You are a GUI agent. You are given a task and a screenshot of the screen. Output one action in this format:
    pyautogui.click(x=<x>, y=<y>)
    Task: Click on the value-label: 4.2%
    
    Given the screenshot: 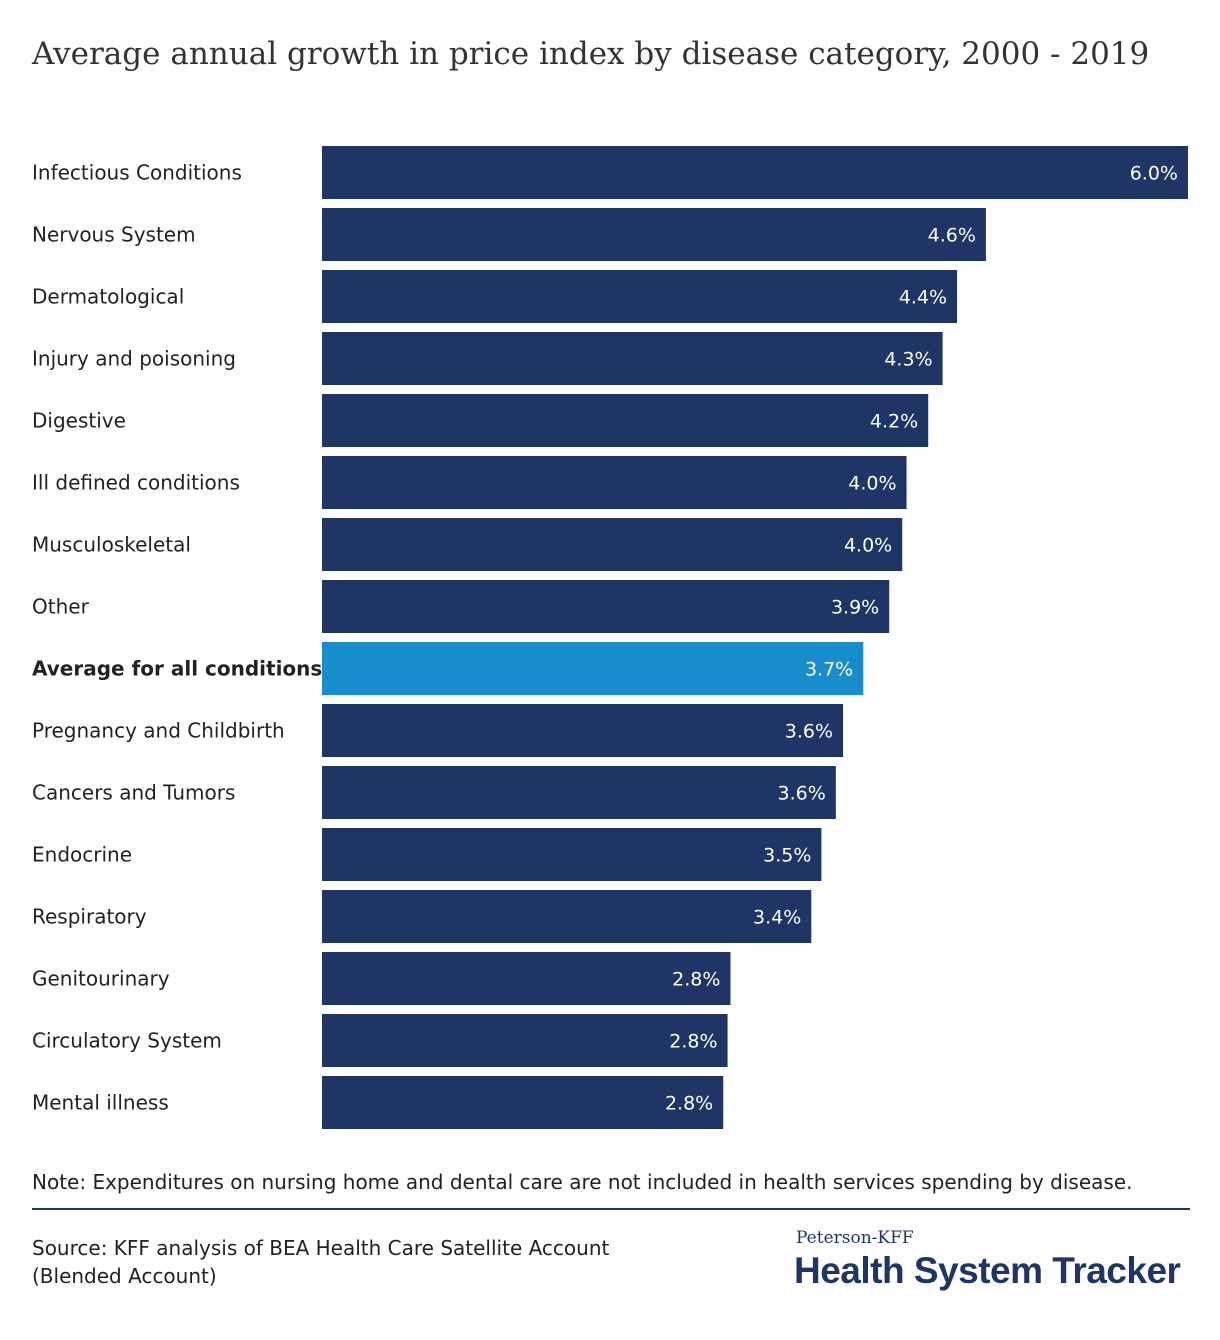 What is the action you would take?
    pyautogui.click(x=894, y=422)
    